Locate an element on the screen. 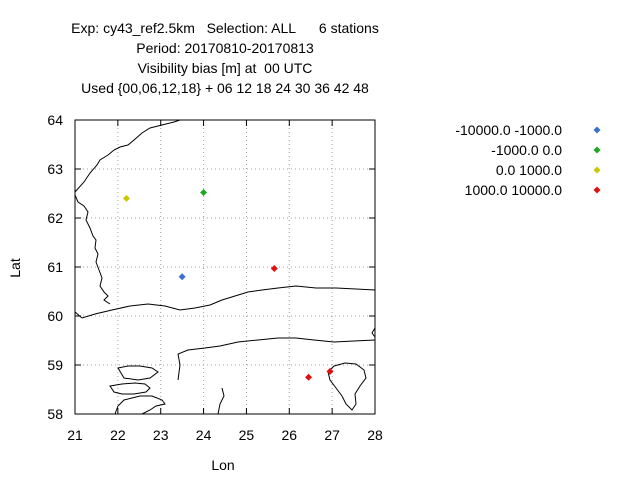 Image resolution: width=640 pixels, height=480 pixels. x-tick-label: 21 is located at coordinates (75, 435).